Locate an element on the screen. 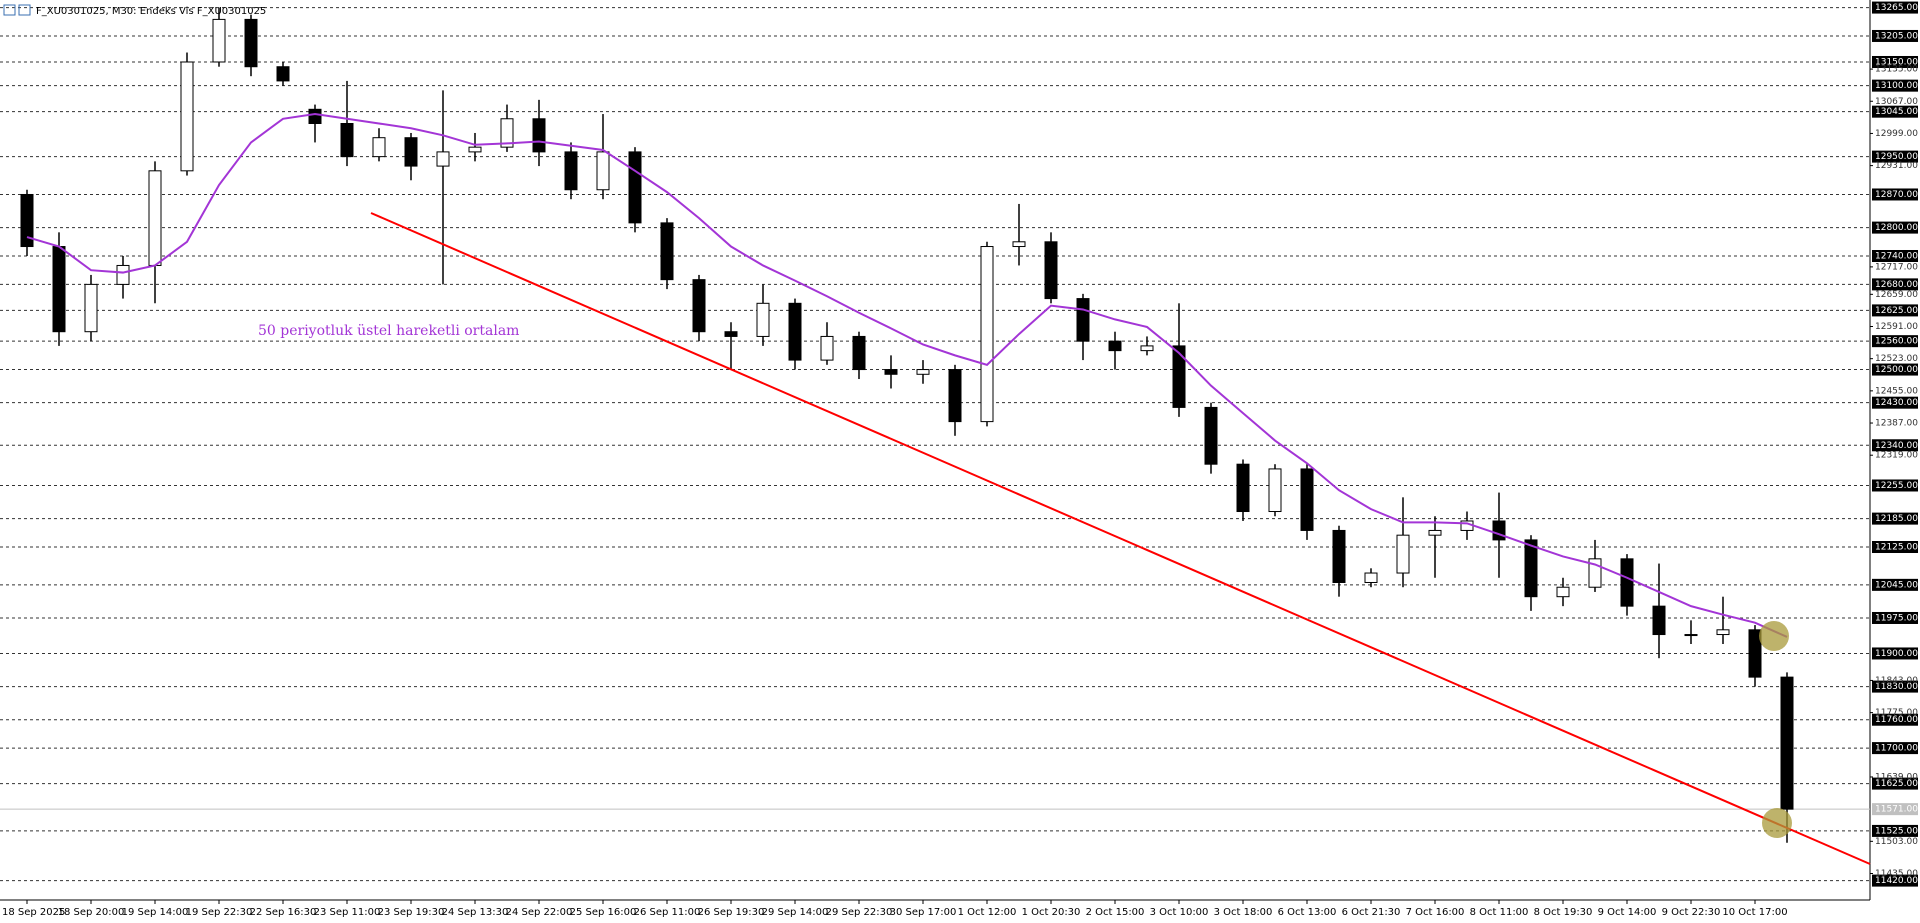 This screenshot has height=923, width=1920. x-tick-label: 23 Sep 19:30 is located at coordinates (411, 912).